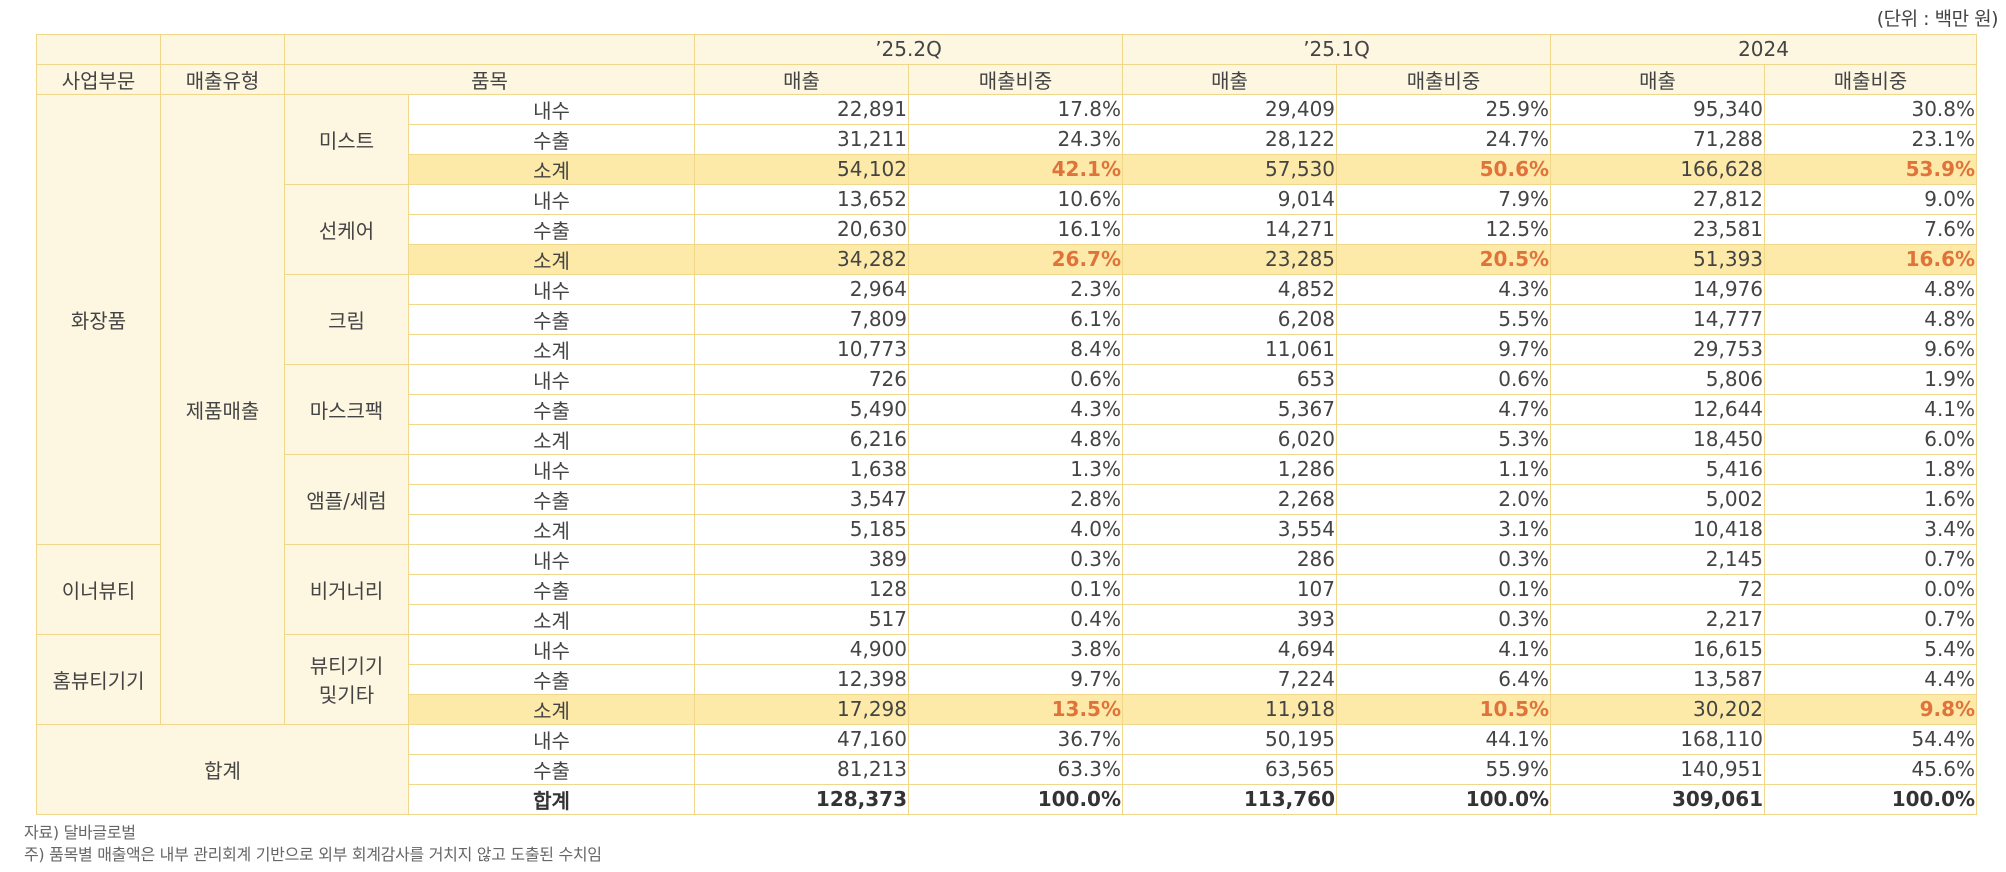 Image resolution: width=2006 pixels, height=872 pixels. I want to click on table-row: 크림 내수 2,964 2.3% 4,852 4.3% 14,976 4.8%, so click(1007, 319).